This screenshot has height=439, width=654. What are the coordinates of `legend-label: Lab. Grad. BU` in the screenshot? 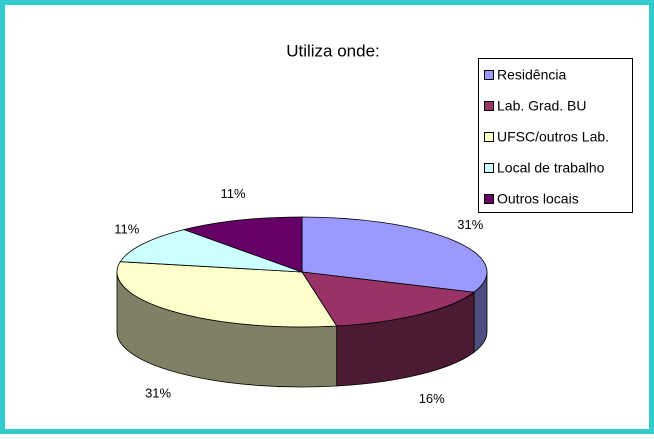 It's located at (542, 106).